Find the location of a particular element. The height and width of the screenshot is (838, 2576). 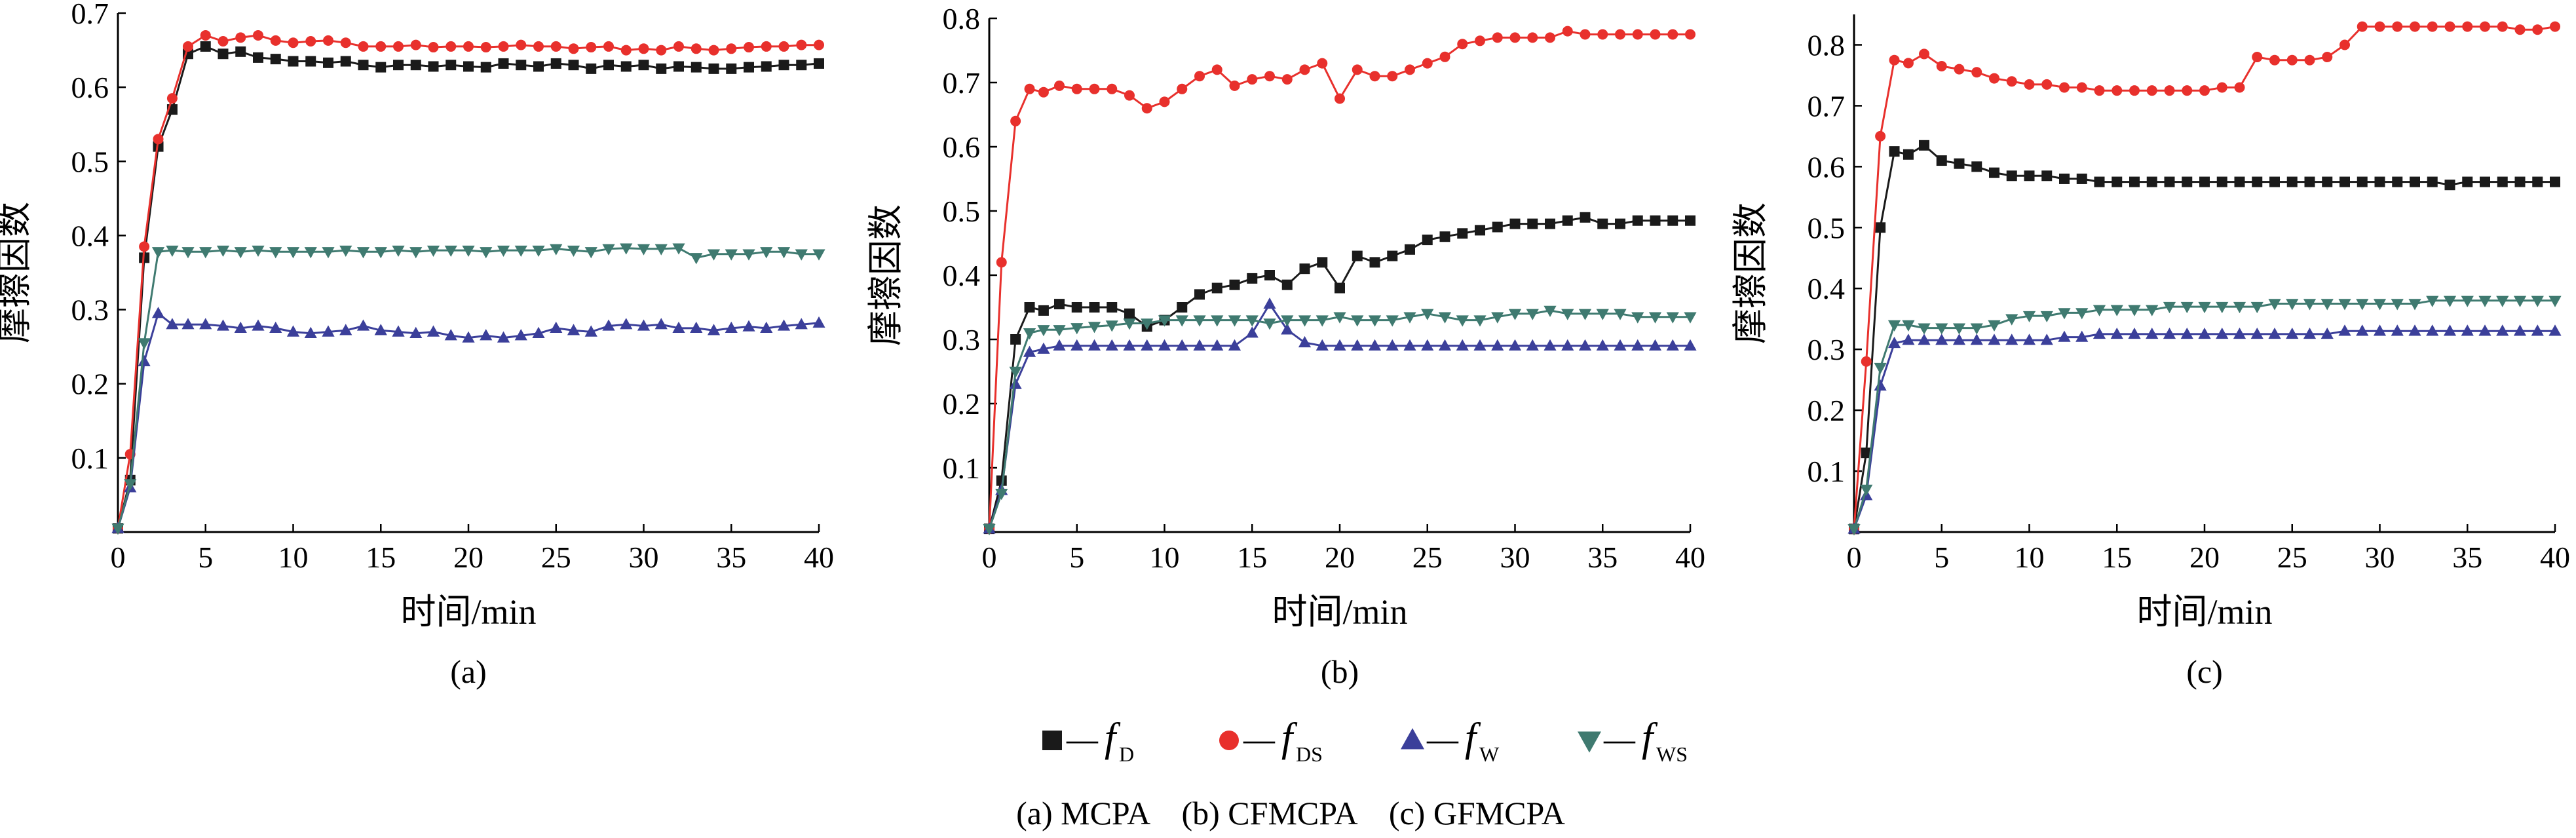

legend-marker-fW is located at coordinates (1412, 739).